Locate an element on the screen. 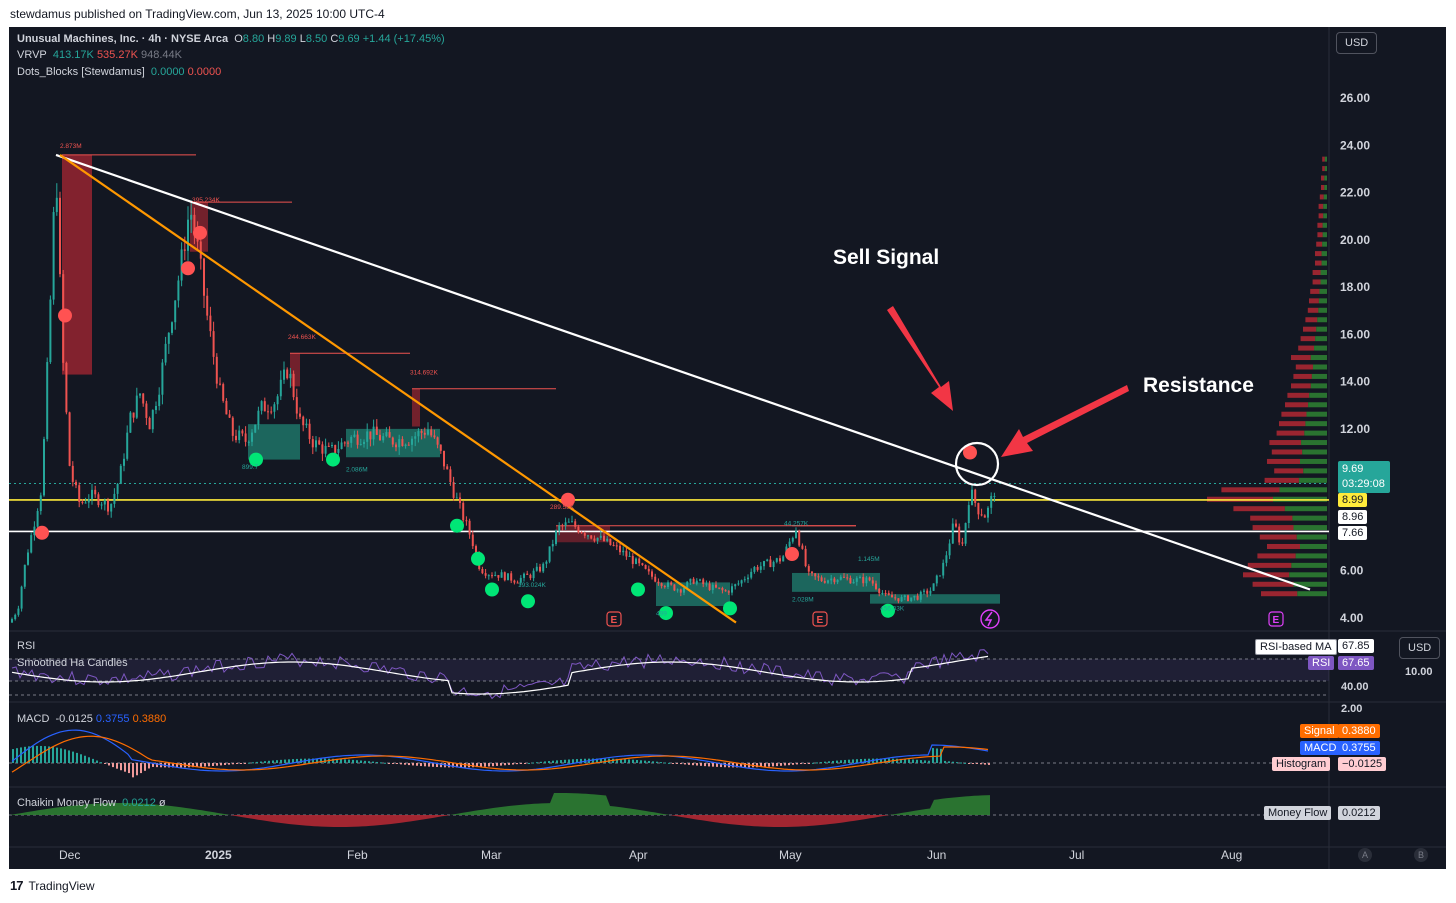 This screenshot has height=903, width=1456. macd-legend: MACD -0.0125 0.3755 0.3880 is located at coordinates (91, 719).